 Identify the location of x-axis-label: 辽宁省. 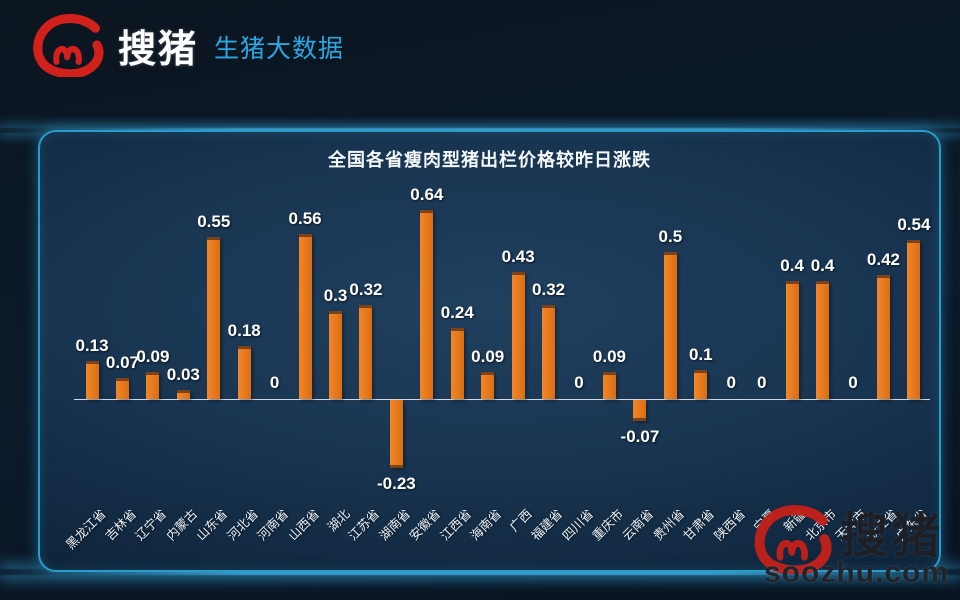
(151, 525).